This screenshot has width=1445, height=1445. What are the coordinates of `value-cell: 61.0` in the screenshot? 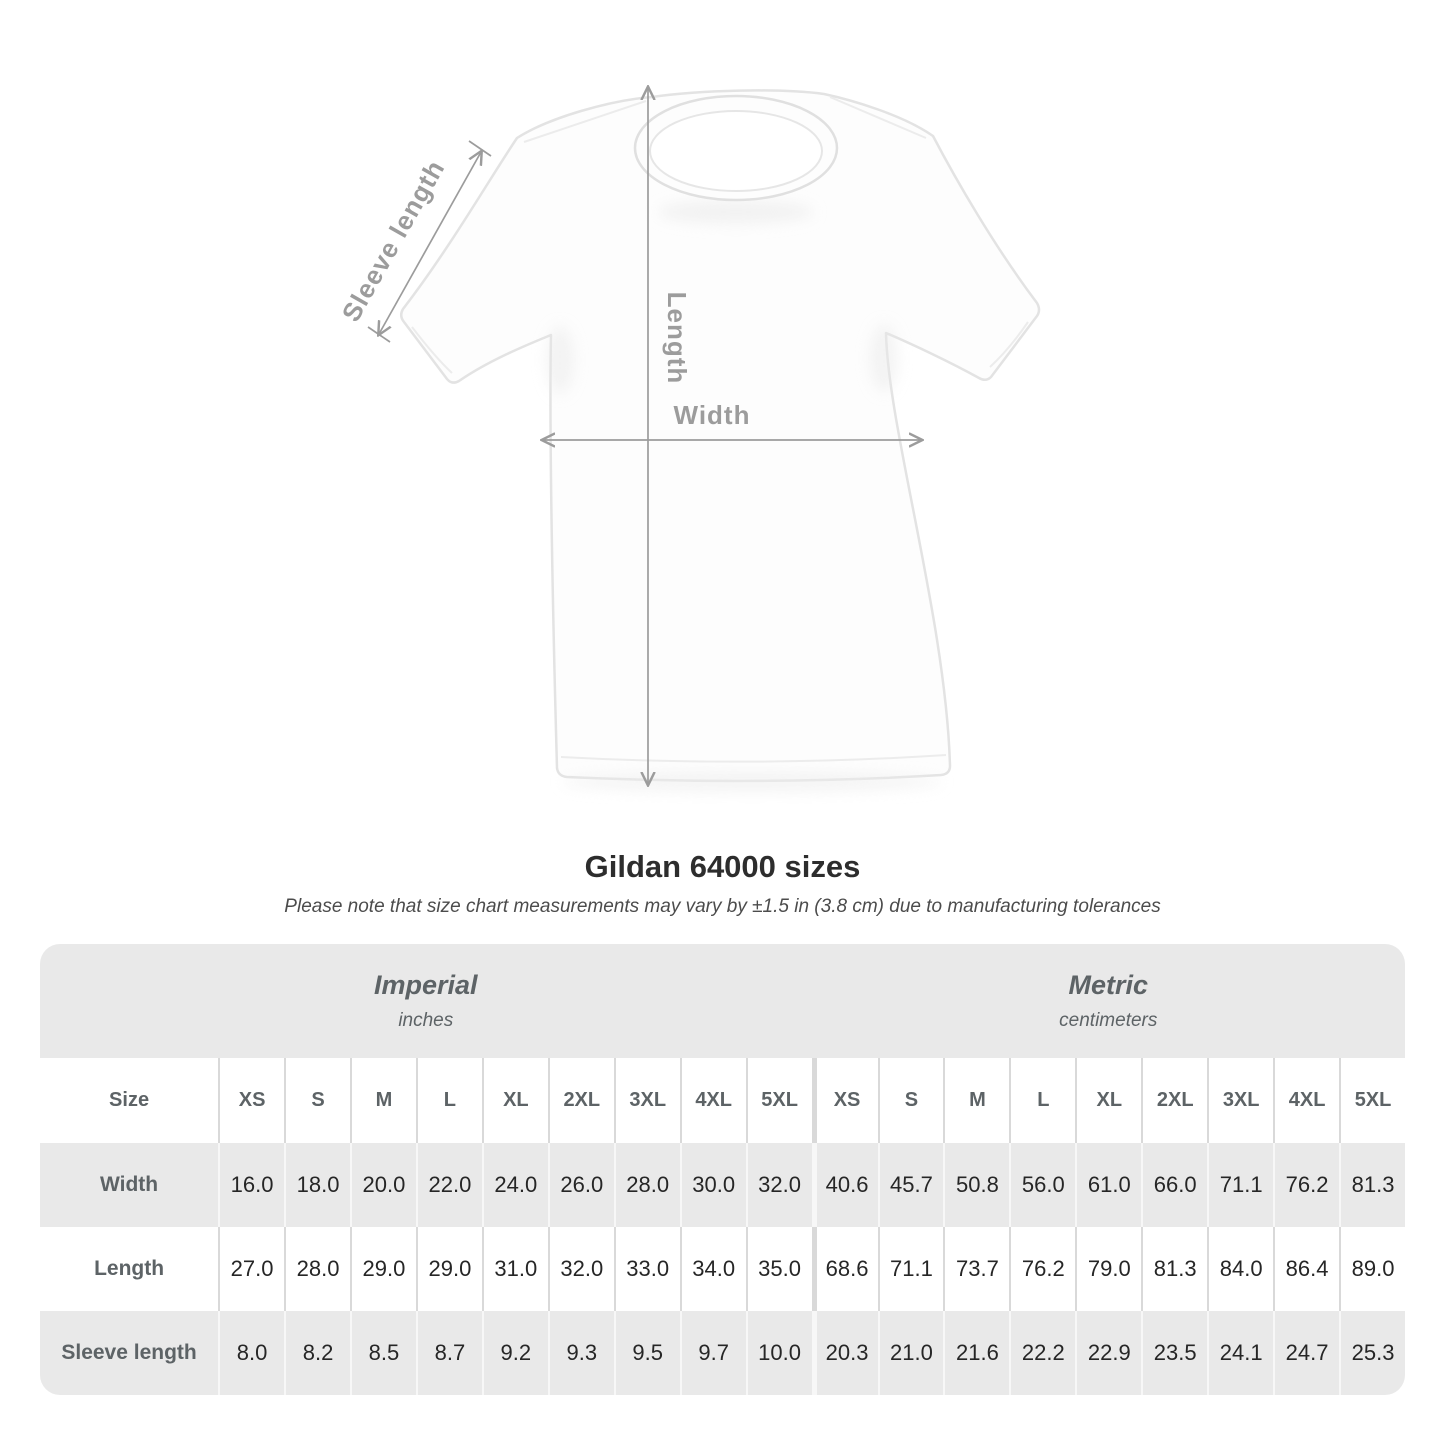 It's located at (1108, 1185).